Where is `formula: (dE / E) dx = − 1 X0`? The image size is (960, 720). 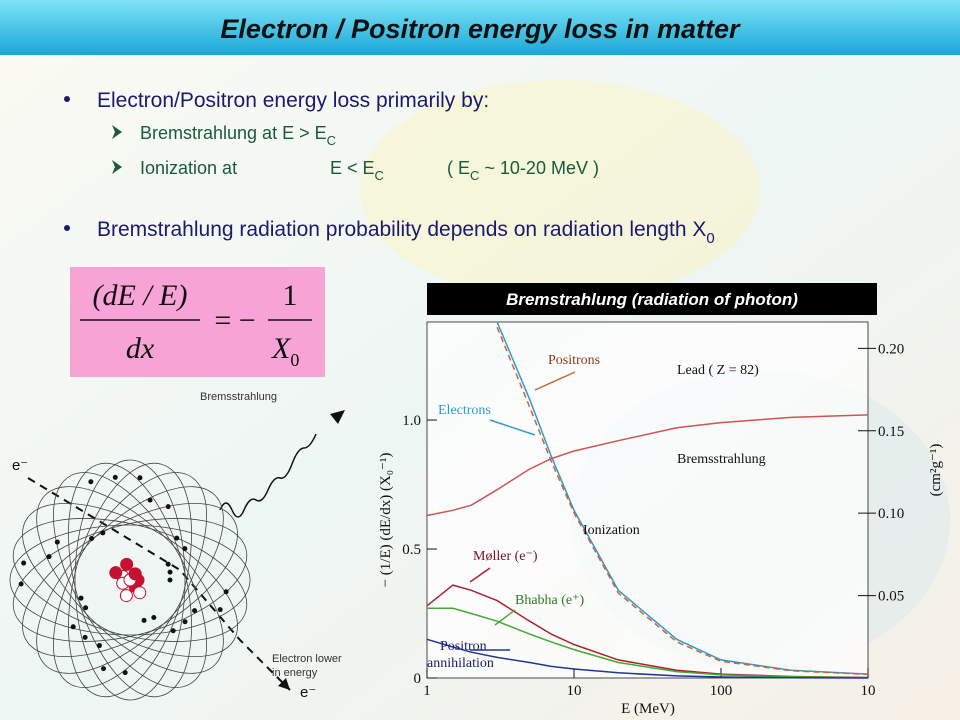 formula: (dE / E) dx = − 1 X0 is located at coordinates (196, 324).